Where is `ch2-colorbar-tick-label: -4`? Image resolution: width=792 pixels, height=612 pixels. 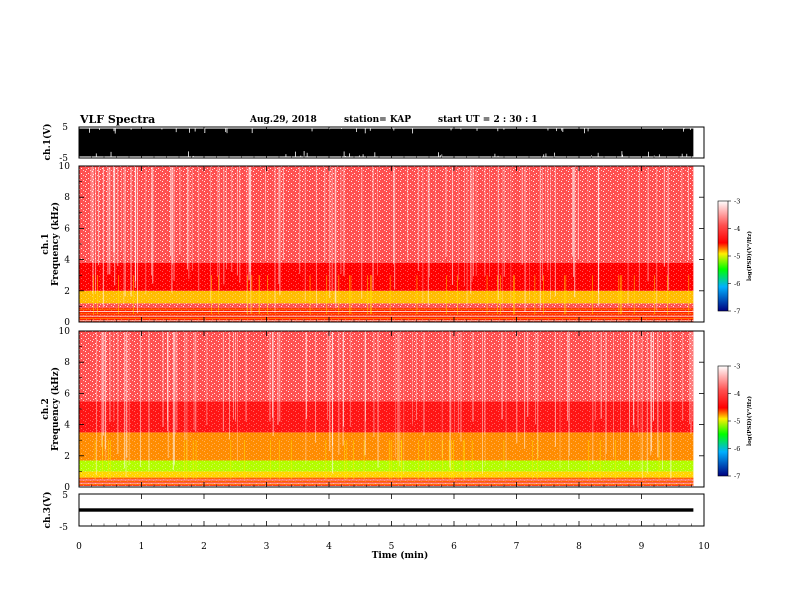
ch2-colorbar-tick-label: -4 is located at coordinates (737, 394).